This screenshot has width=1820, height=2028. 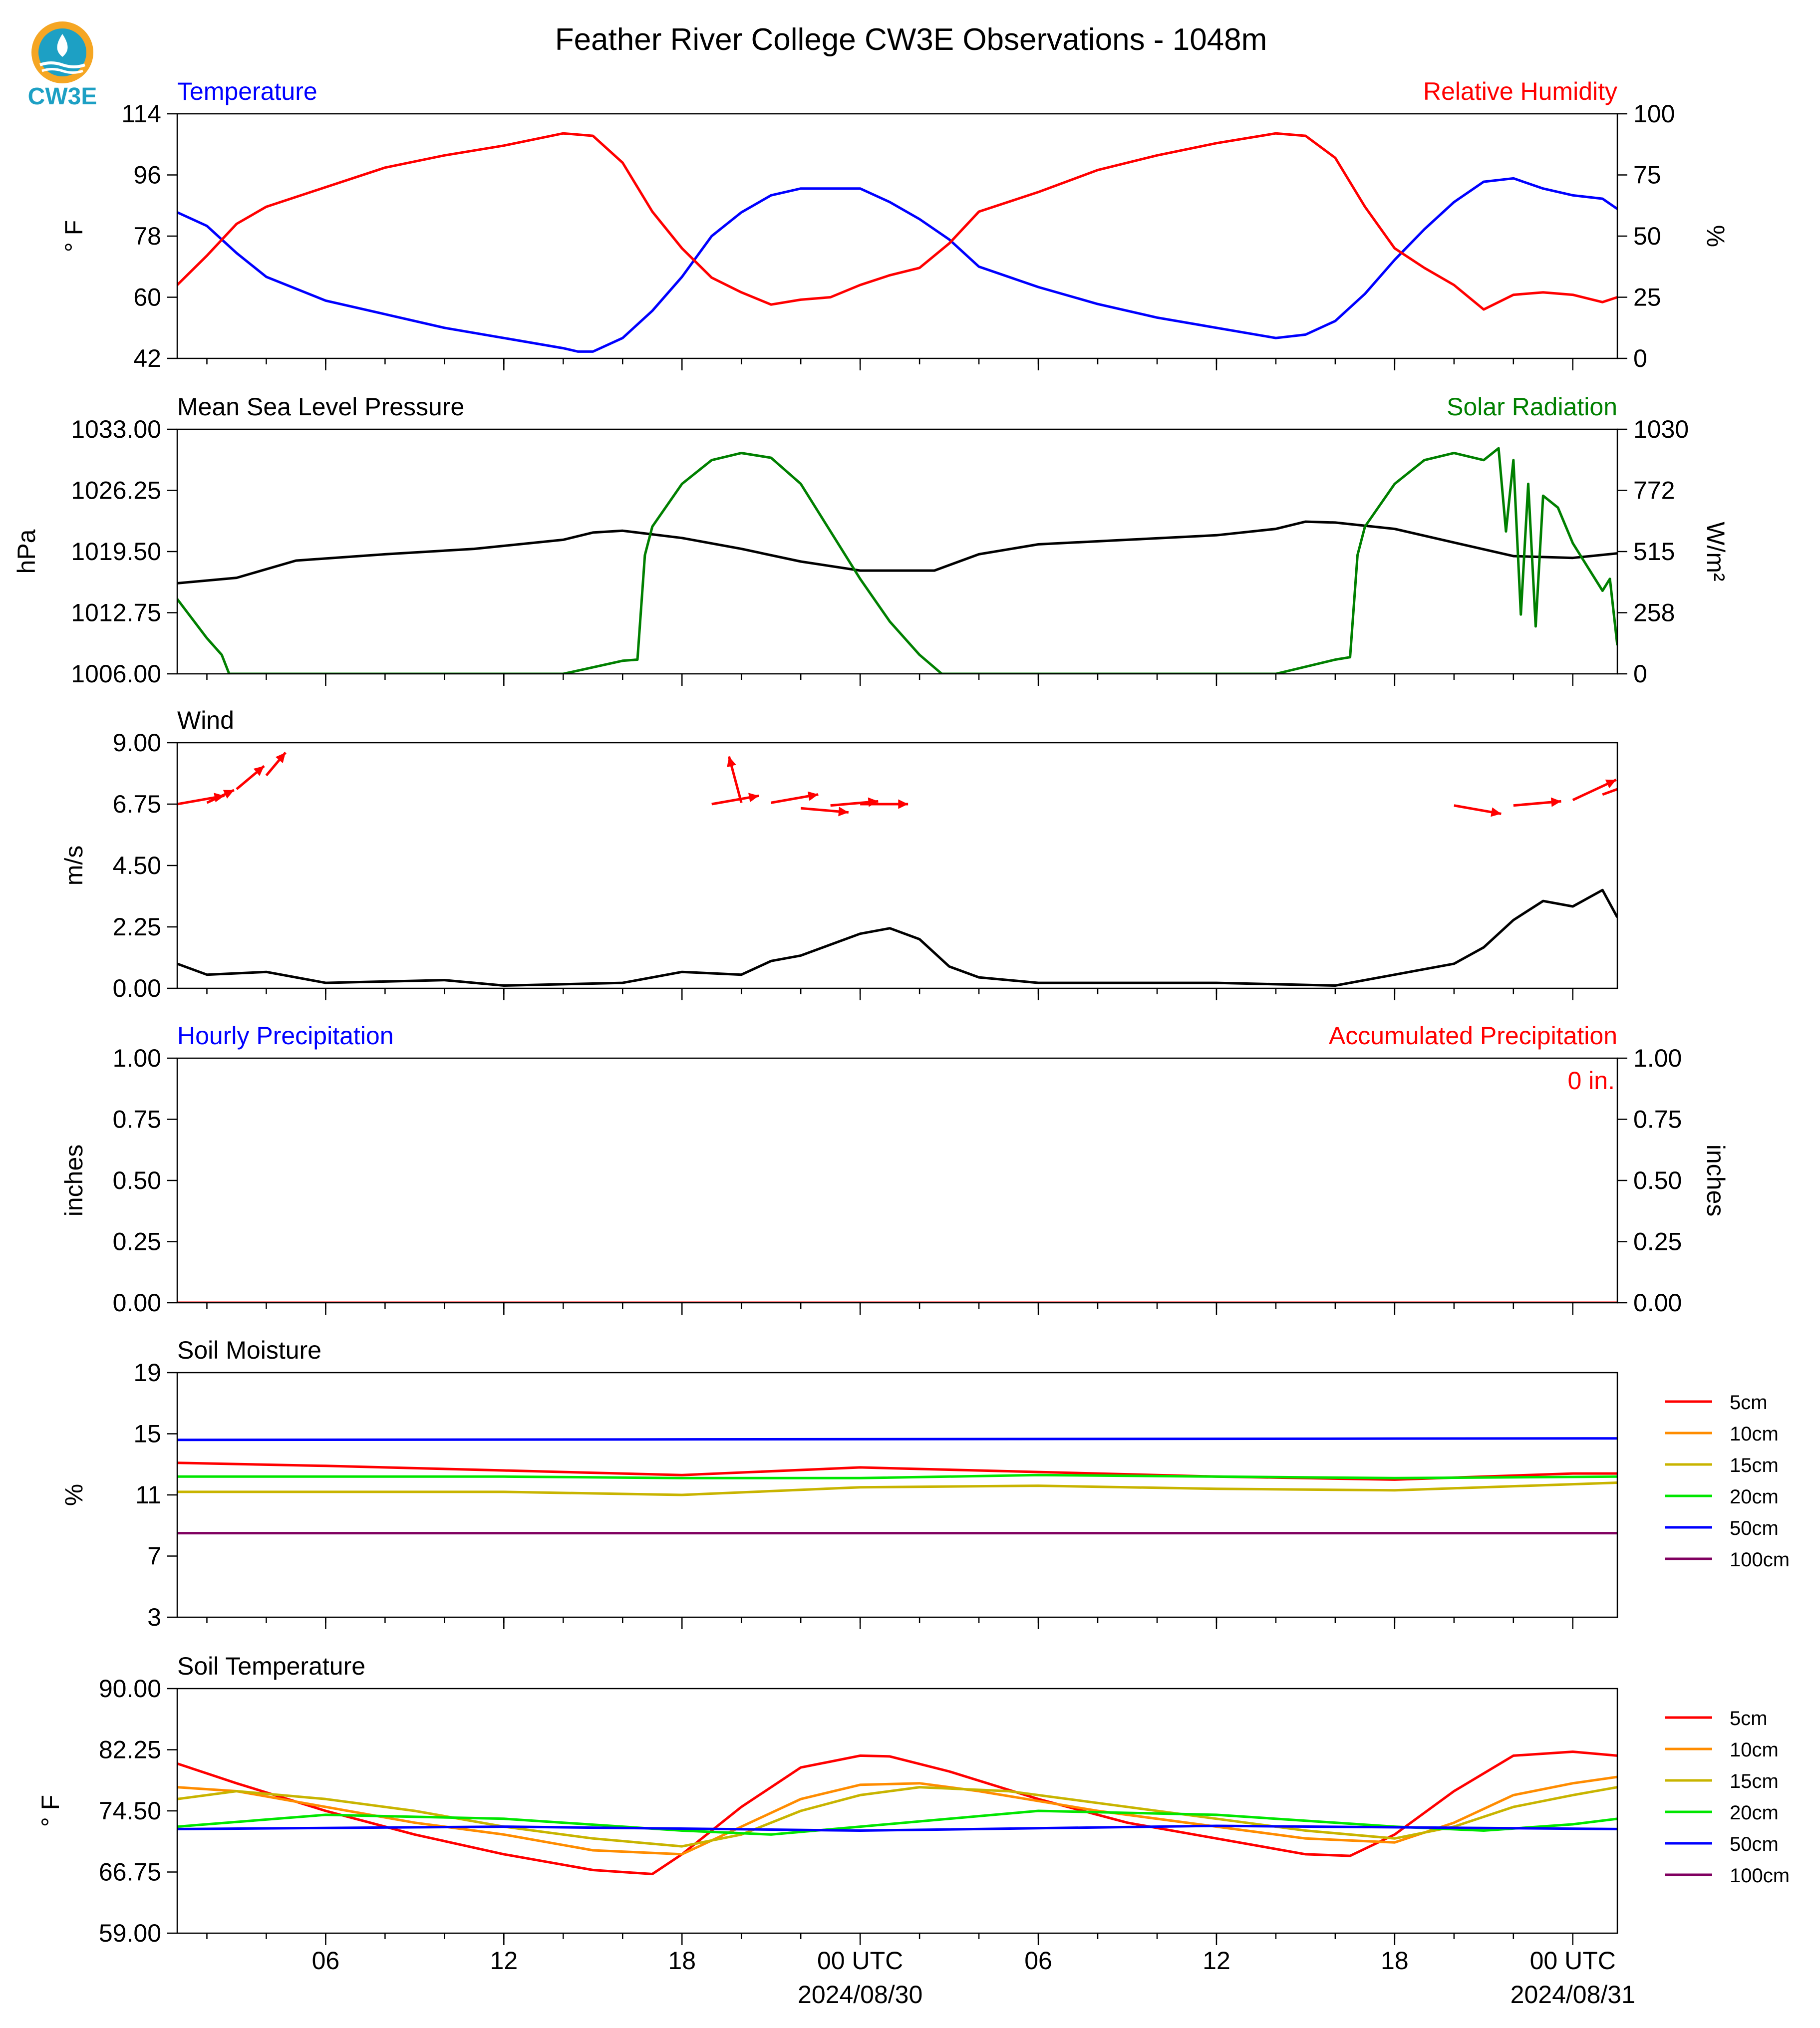 What do you see at coordinates (147, 1373) in the screenshot?
I see `y-tick-label-left: 19` at bounding box center [147, 1373].